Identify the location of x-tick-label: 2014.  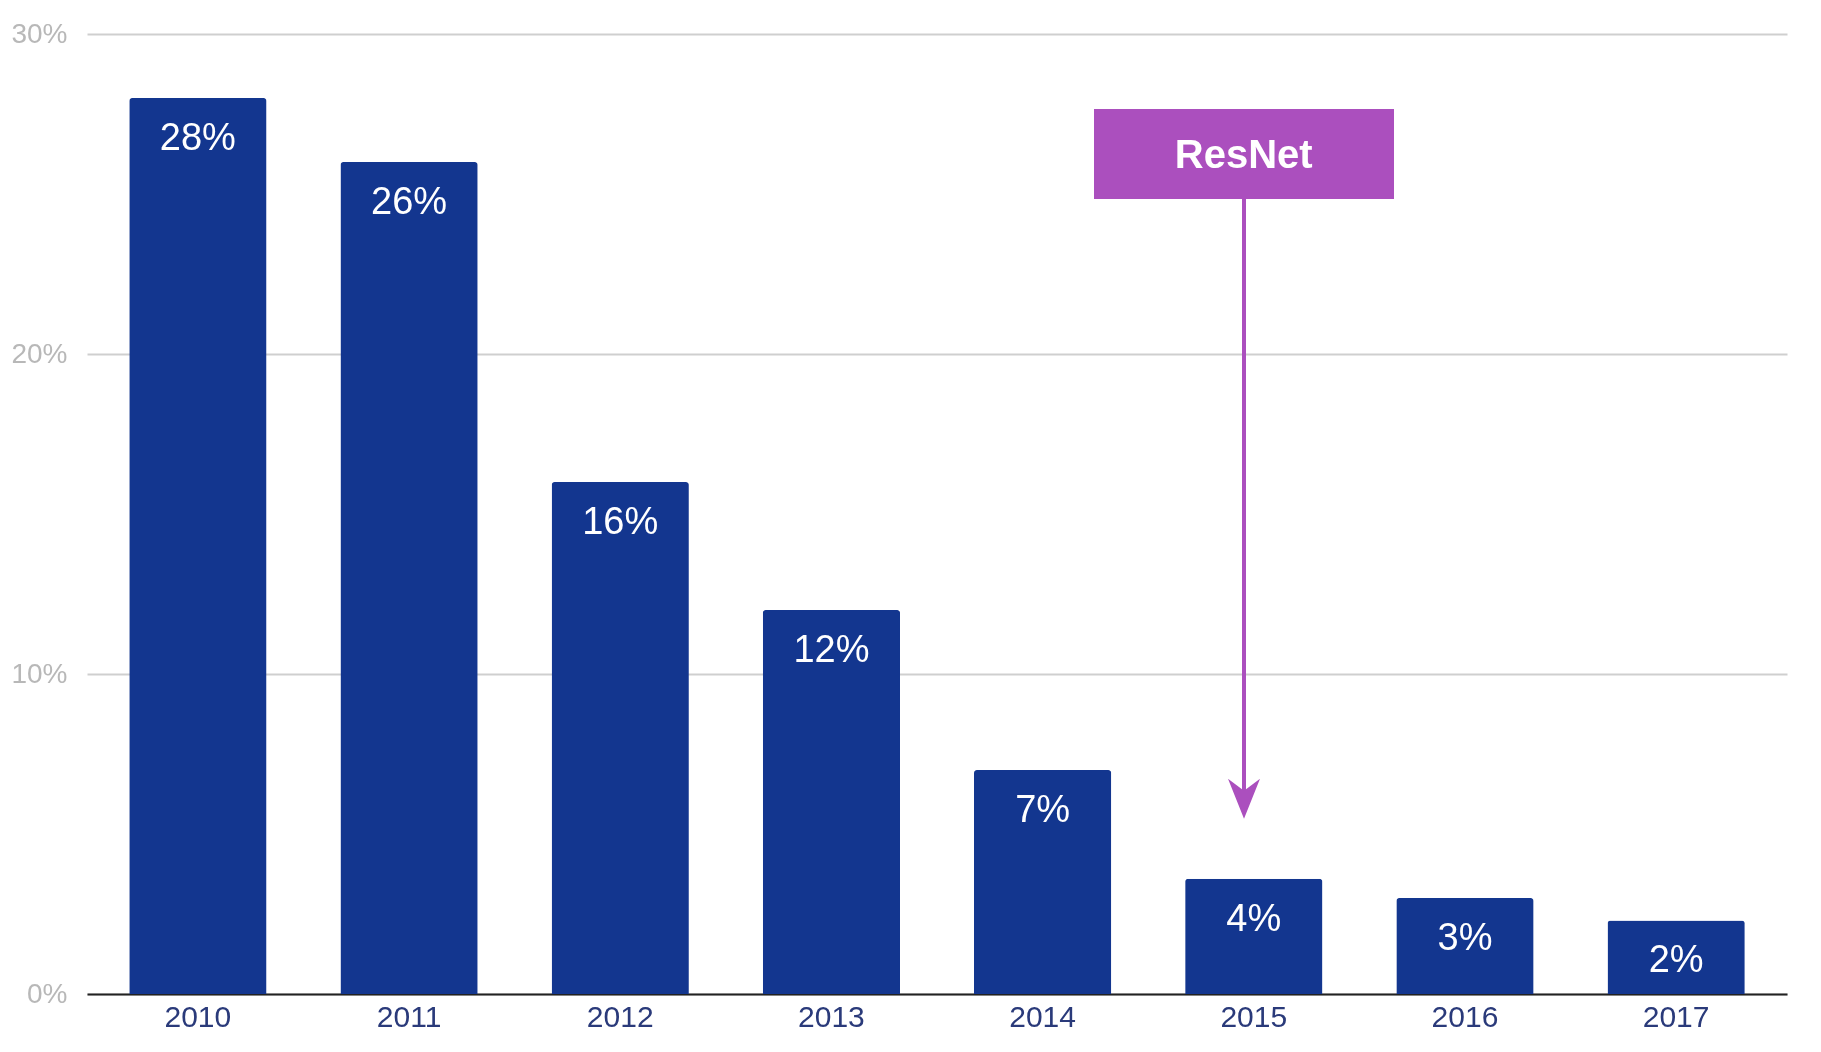
(1042, 1016).